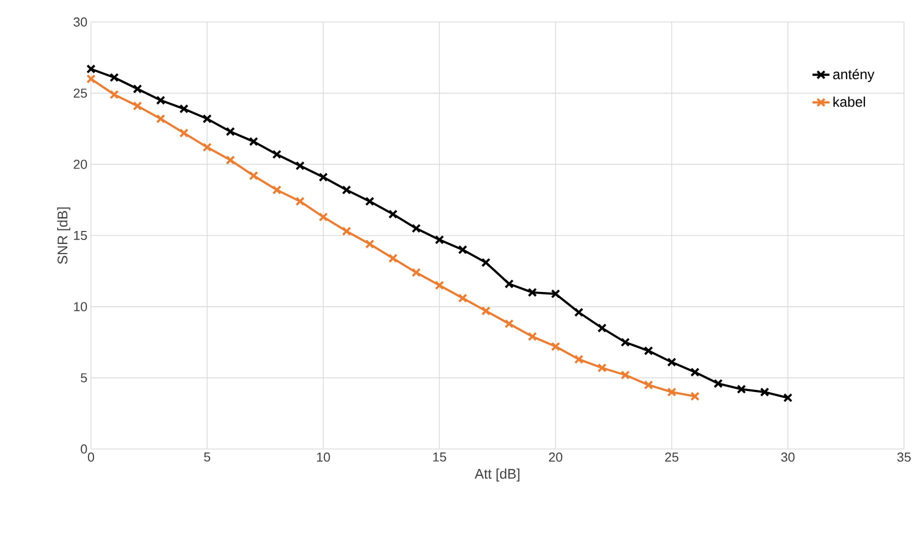  Describe the element at coordinates (671, 457) in the screenshot. I see `x-tick-label: 25` at that location.